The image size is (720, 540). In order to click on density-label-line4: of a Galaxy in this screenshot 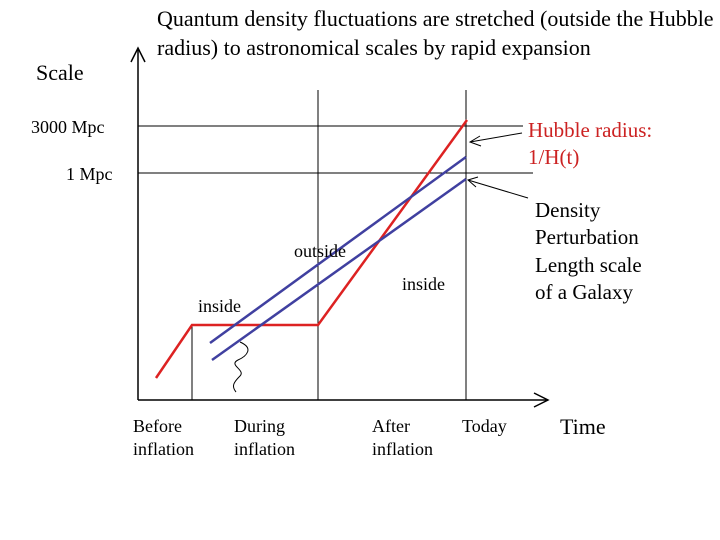, I will do `click(584, 291)`.